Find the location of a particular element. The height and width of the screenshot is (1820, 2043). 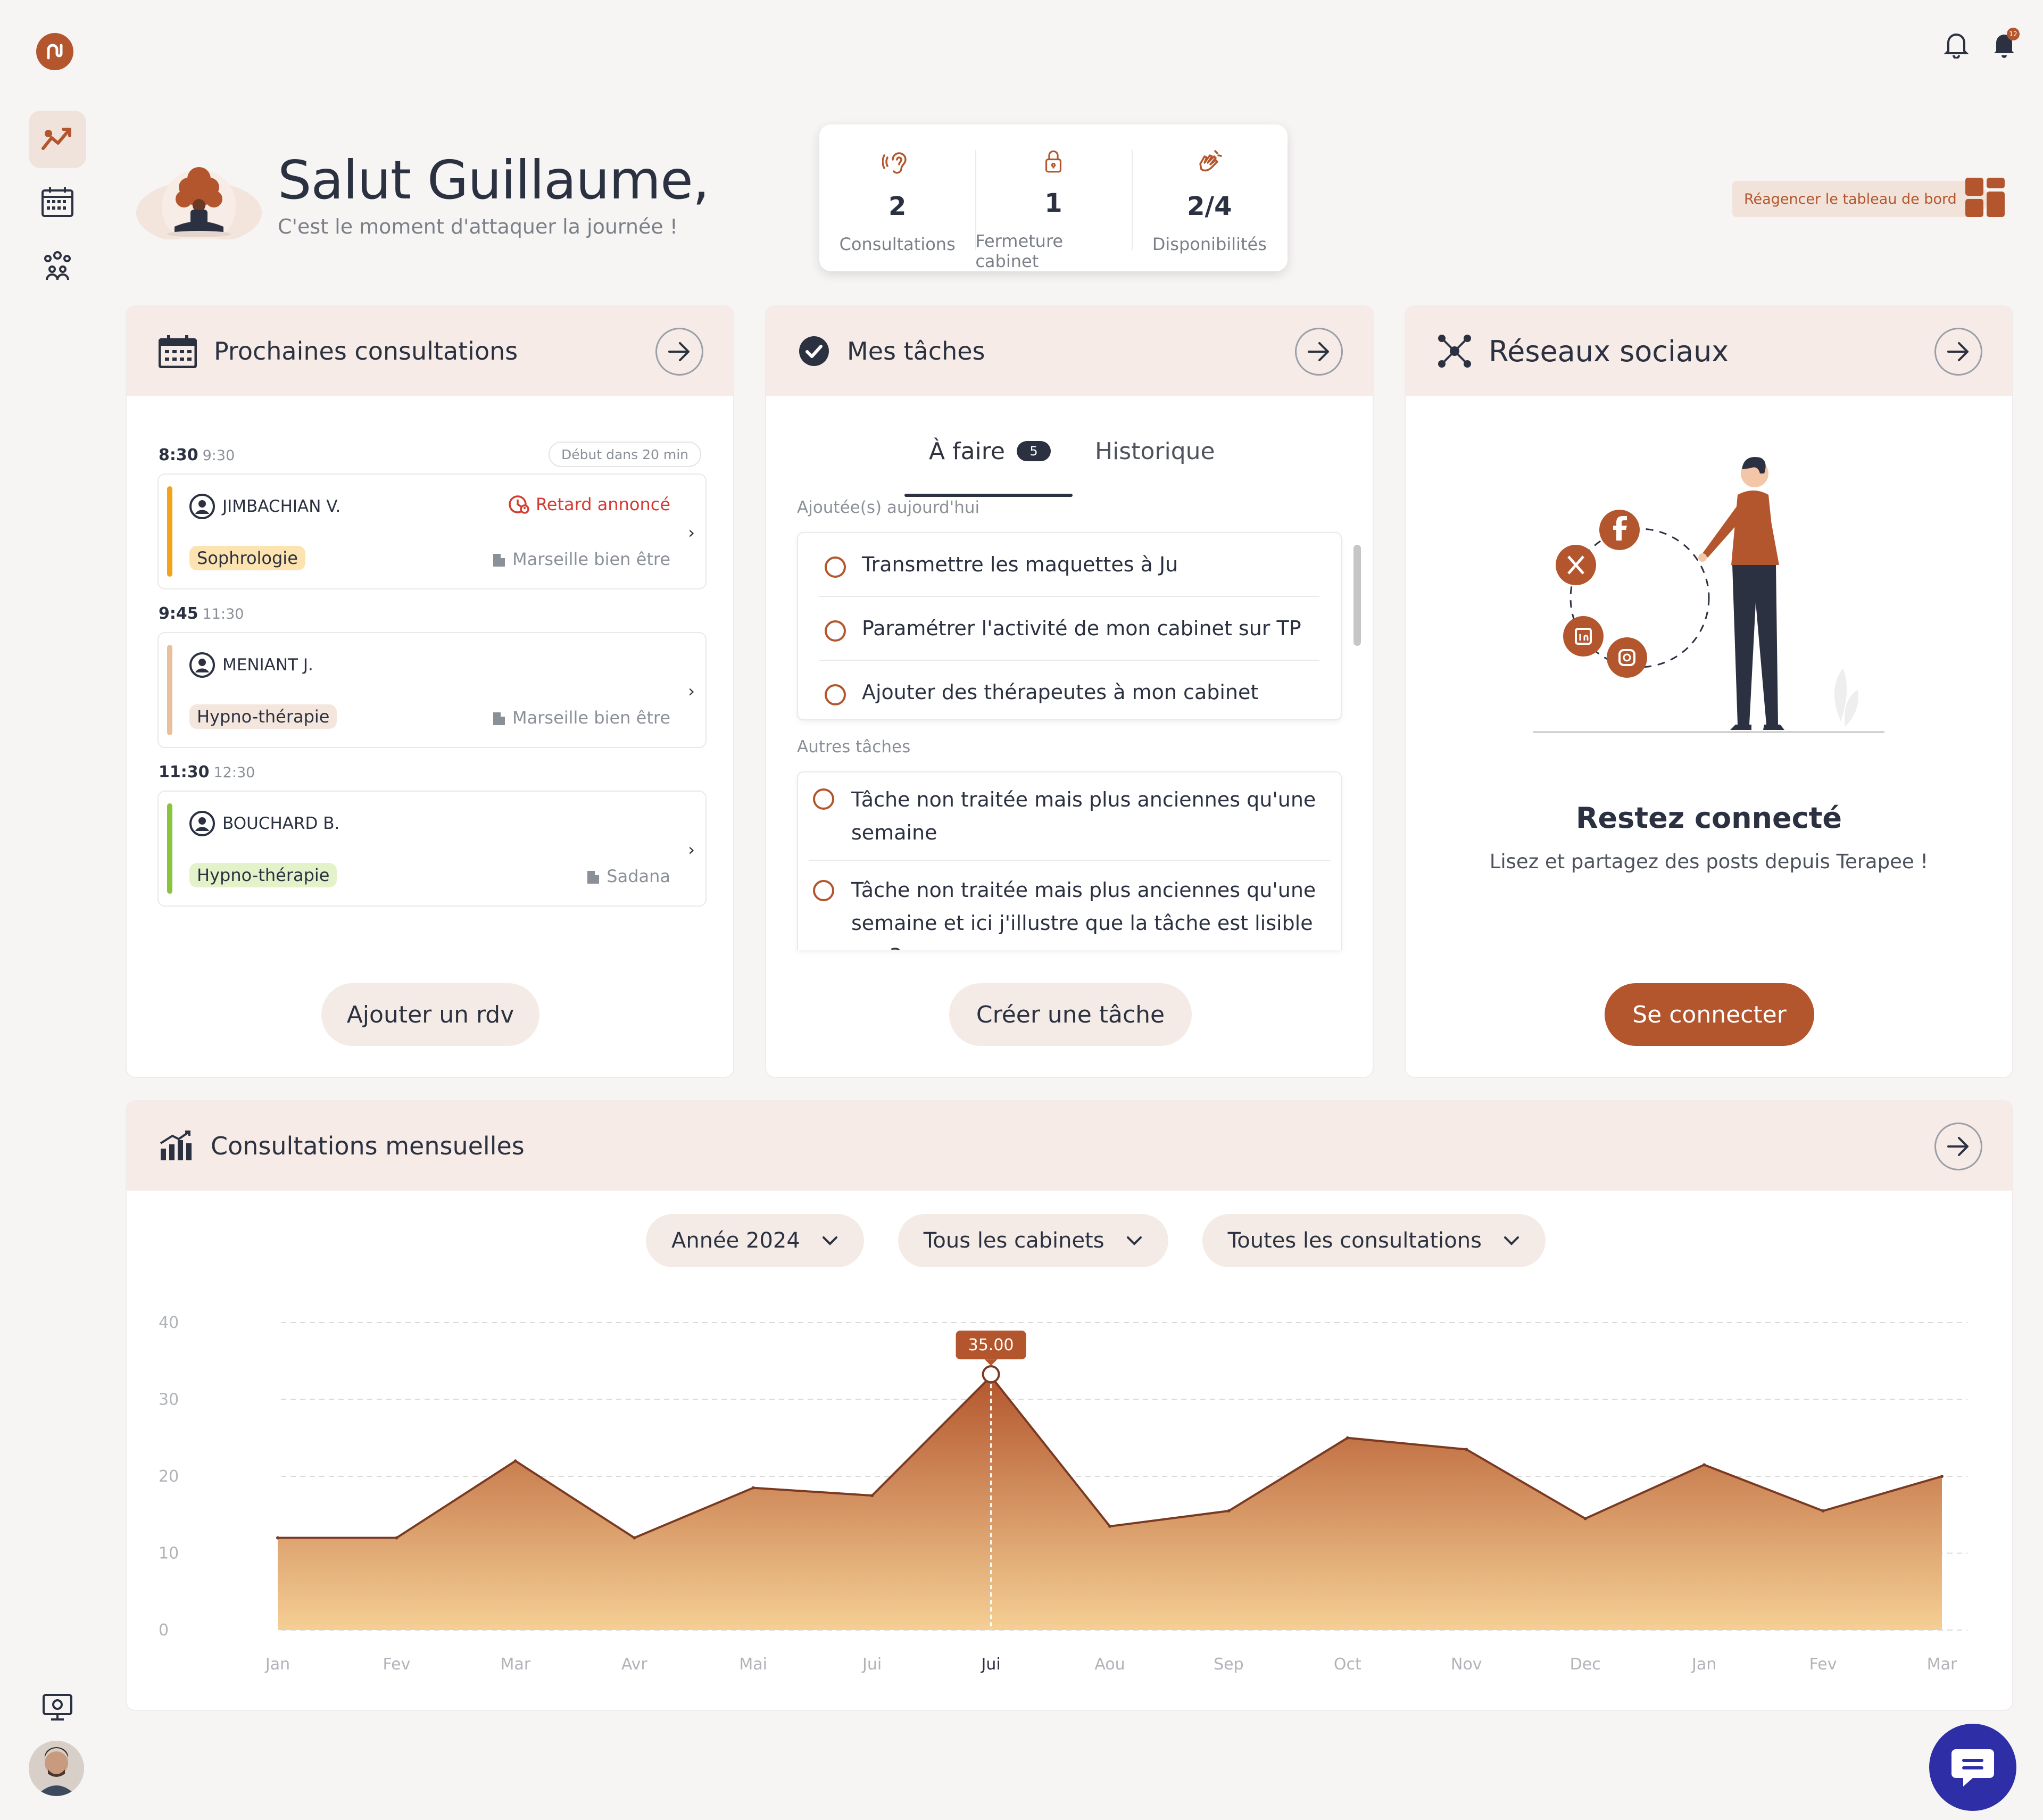

ear-icon is located at coordinates (894, 163).